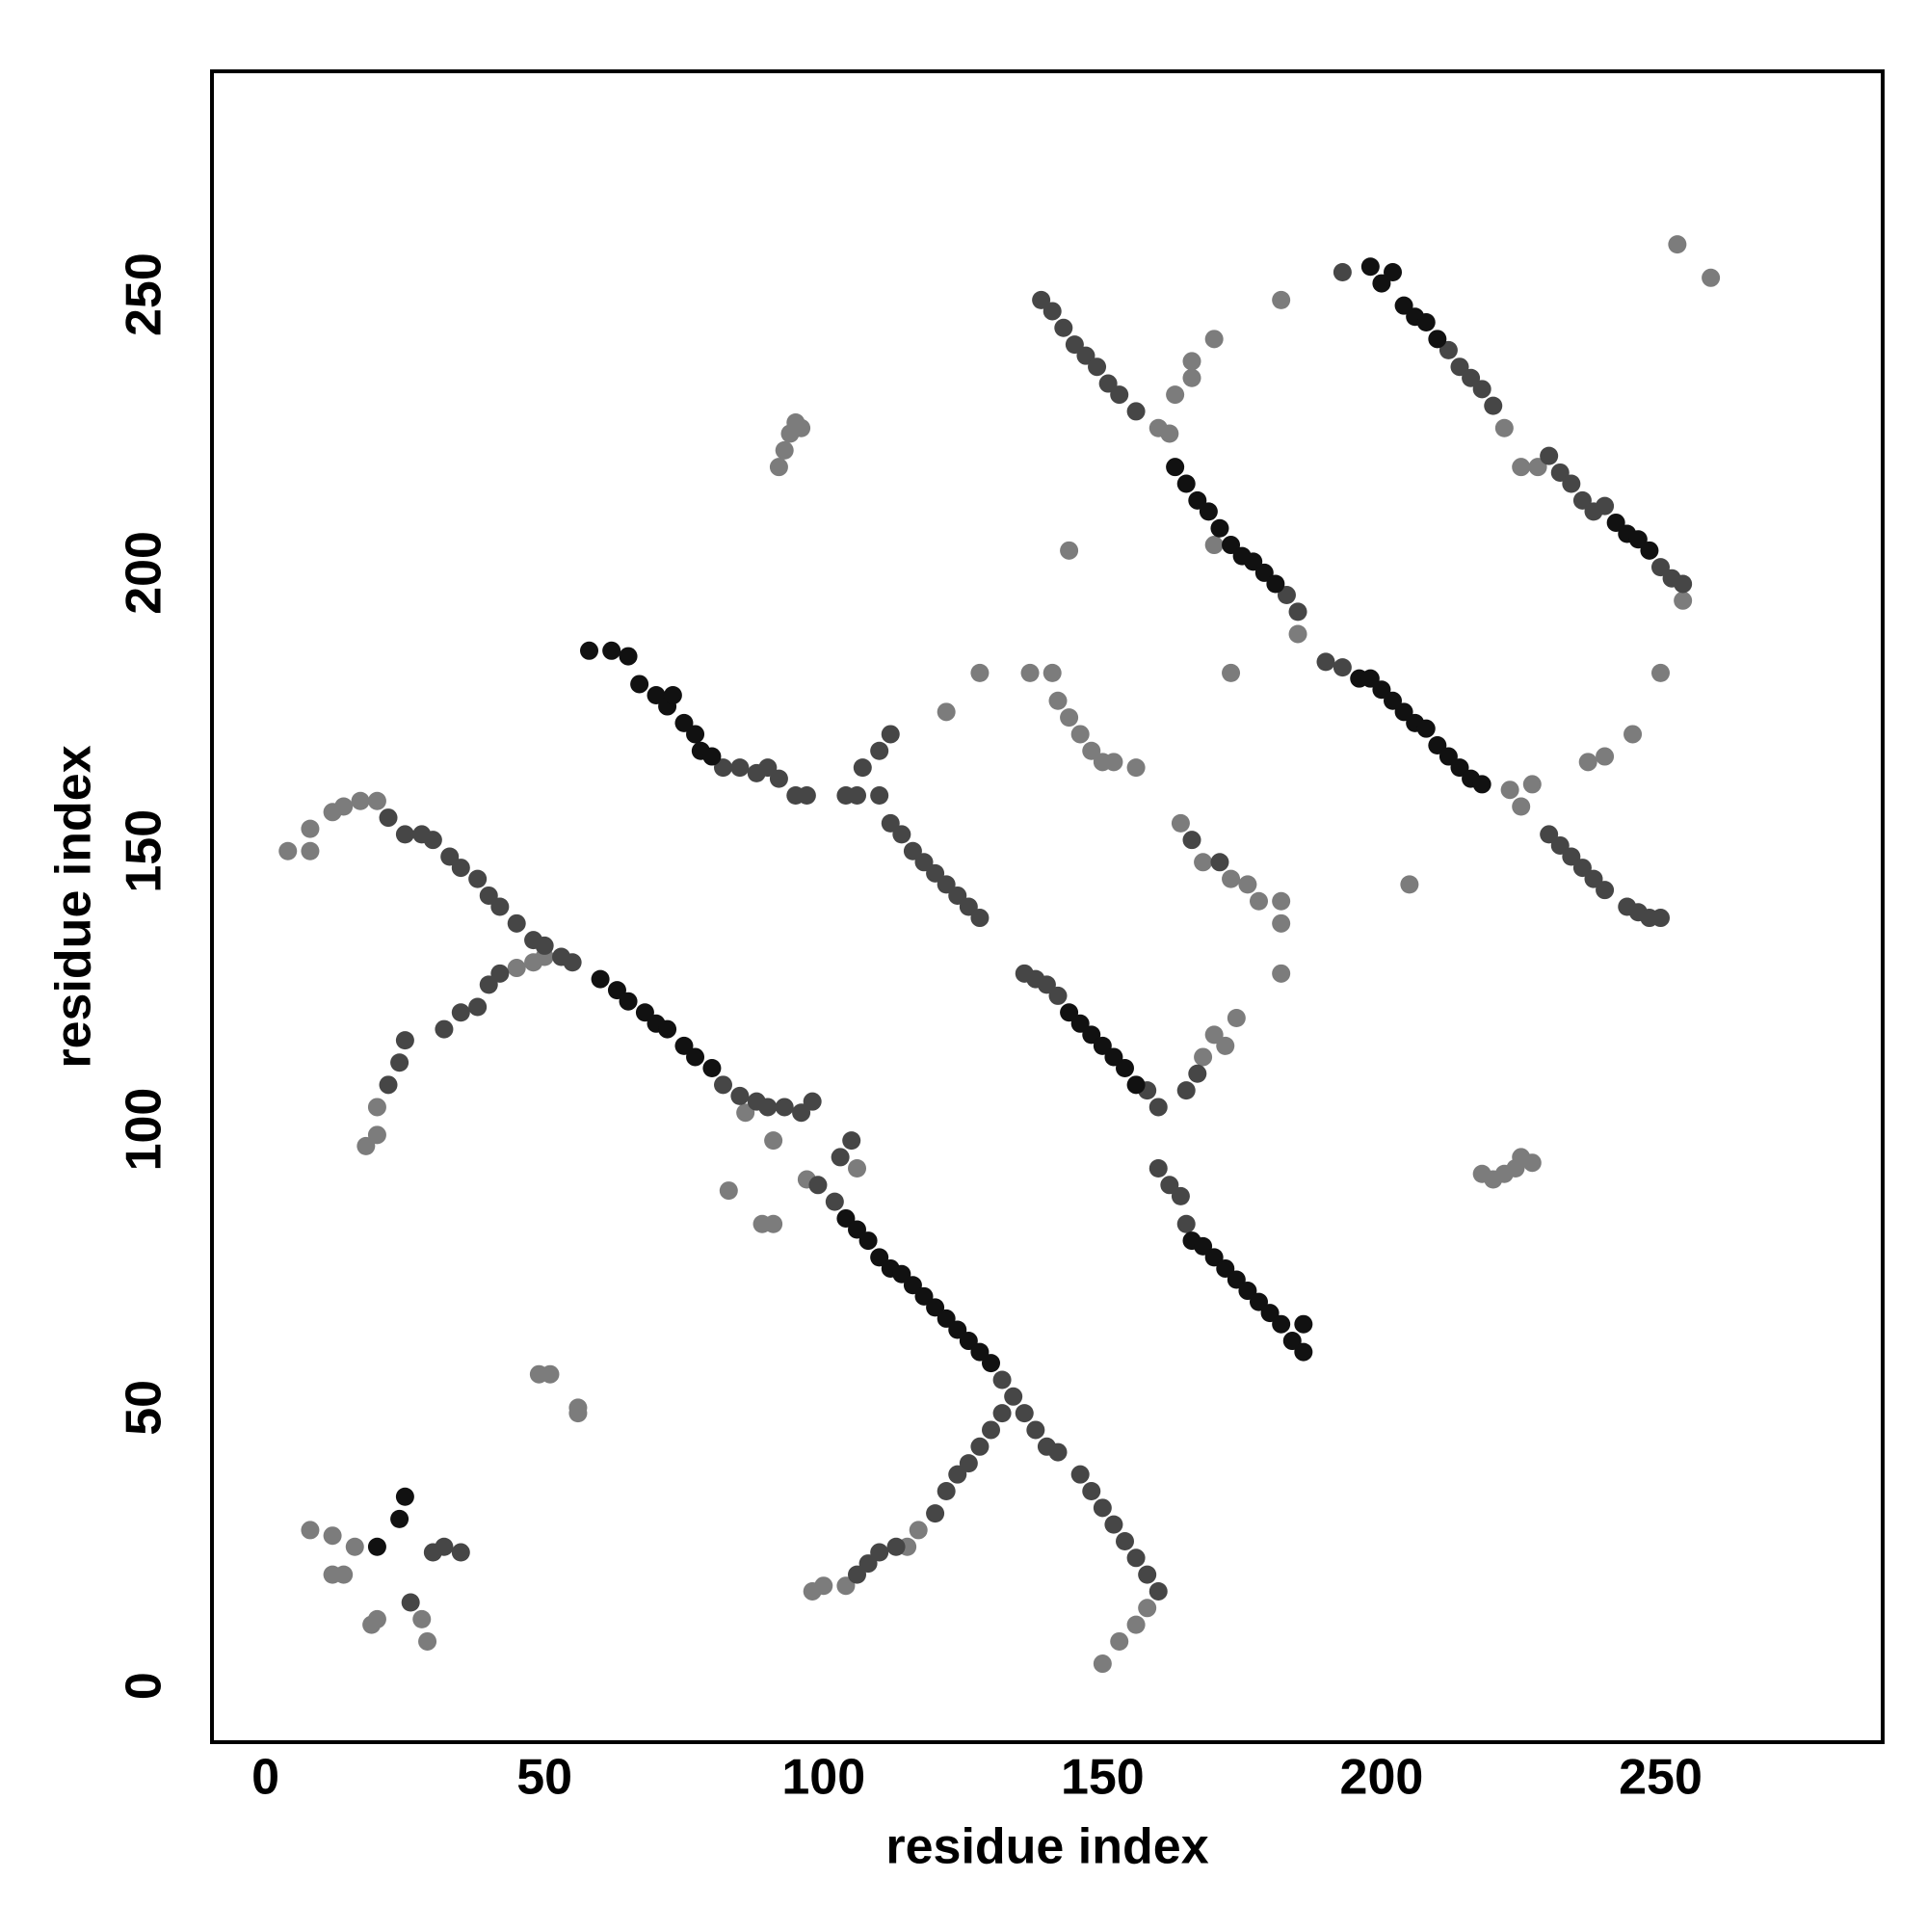 This screenshot has height=1932, width=1927. What do you see at coordinates (144, 1686) in the screenshot?
I see `y-tick-label: 0` at bounding box center [144, 1686].